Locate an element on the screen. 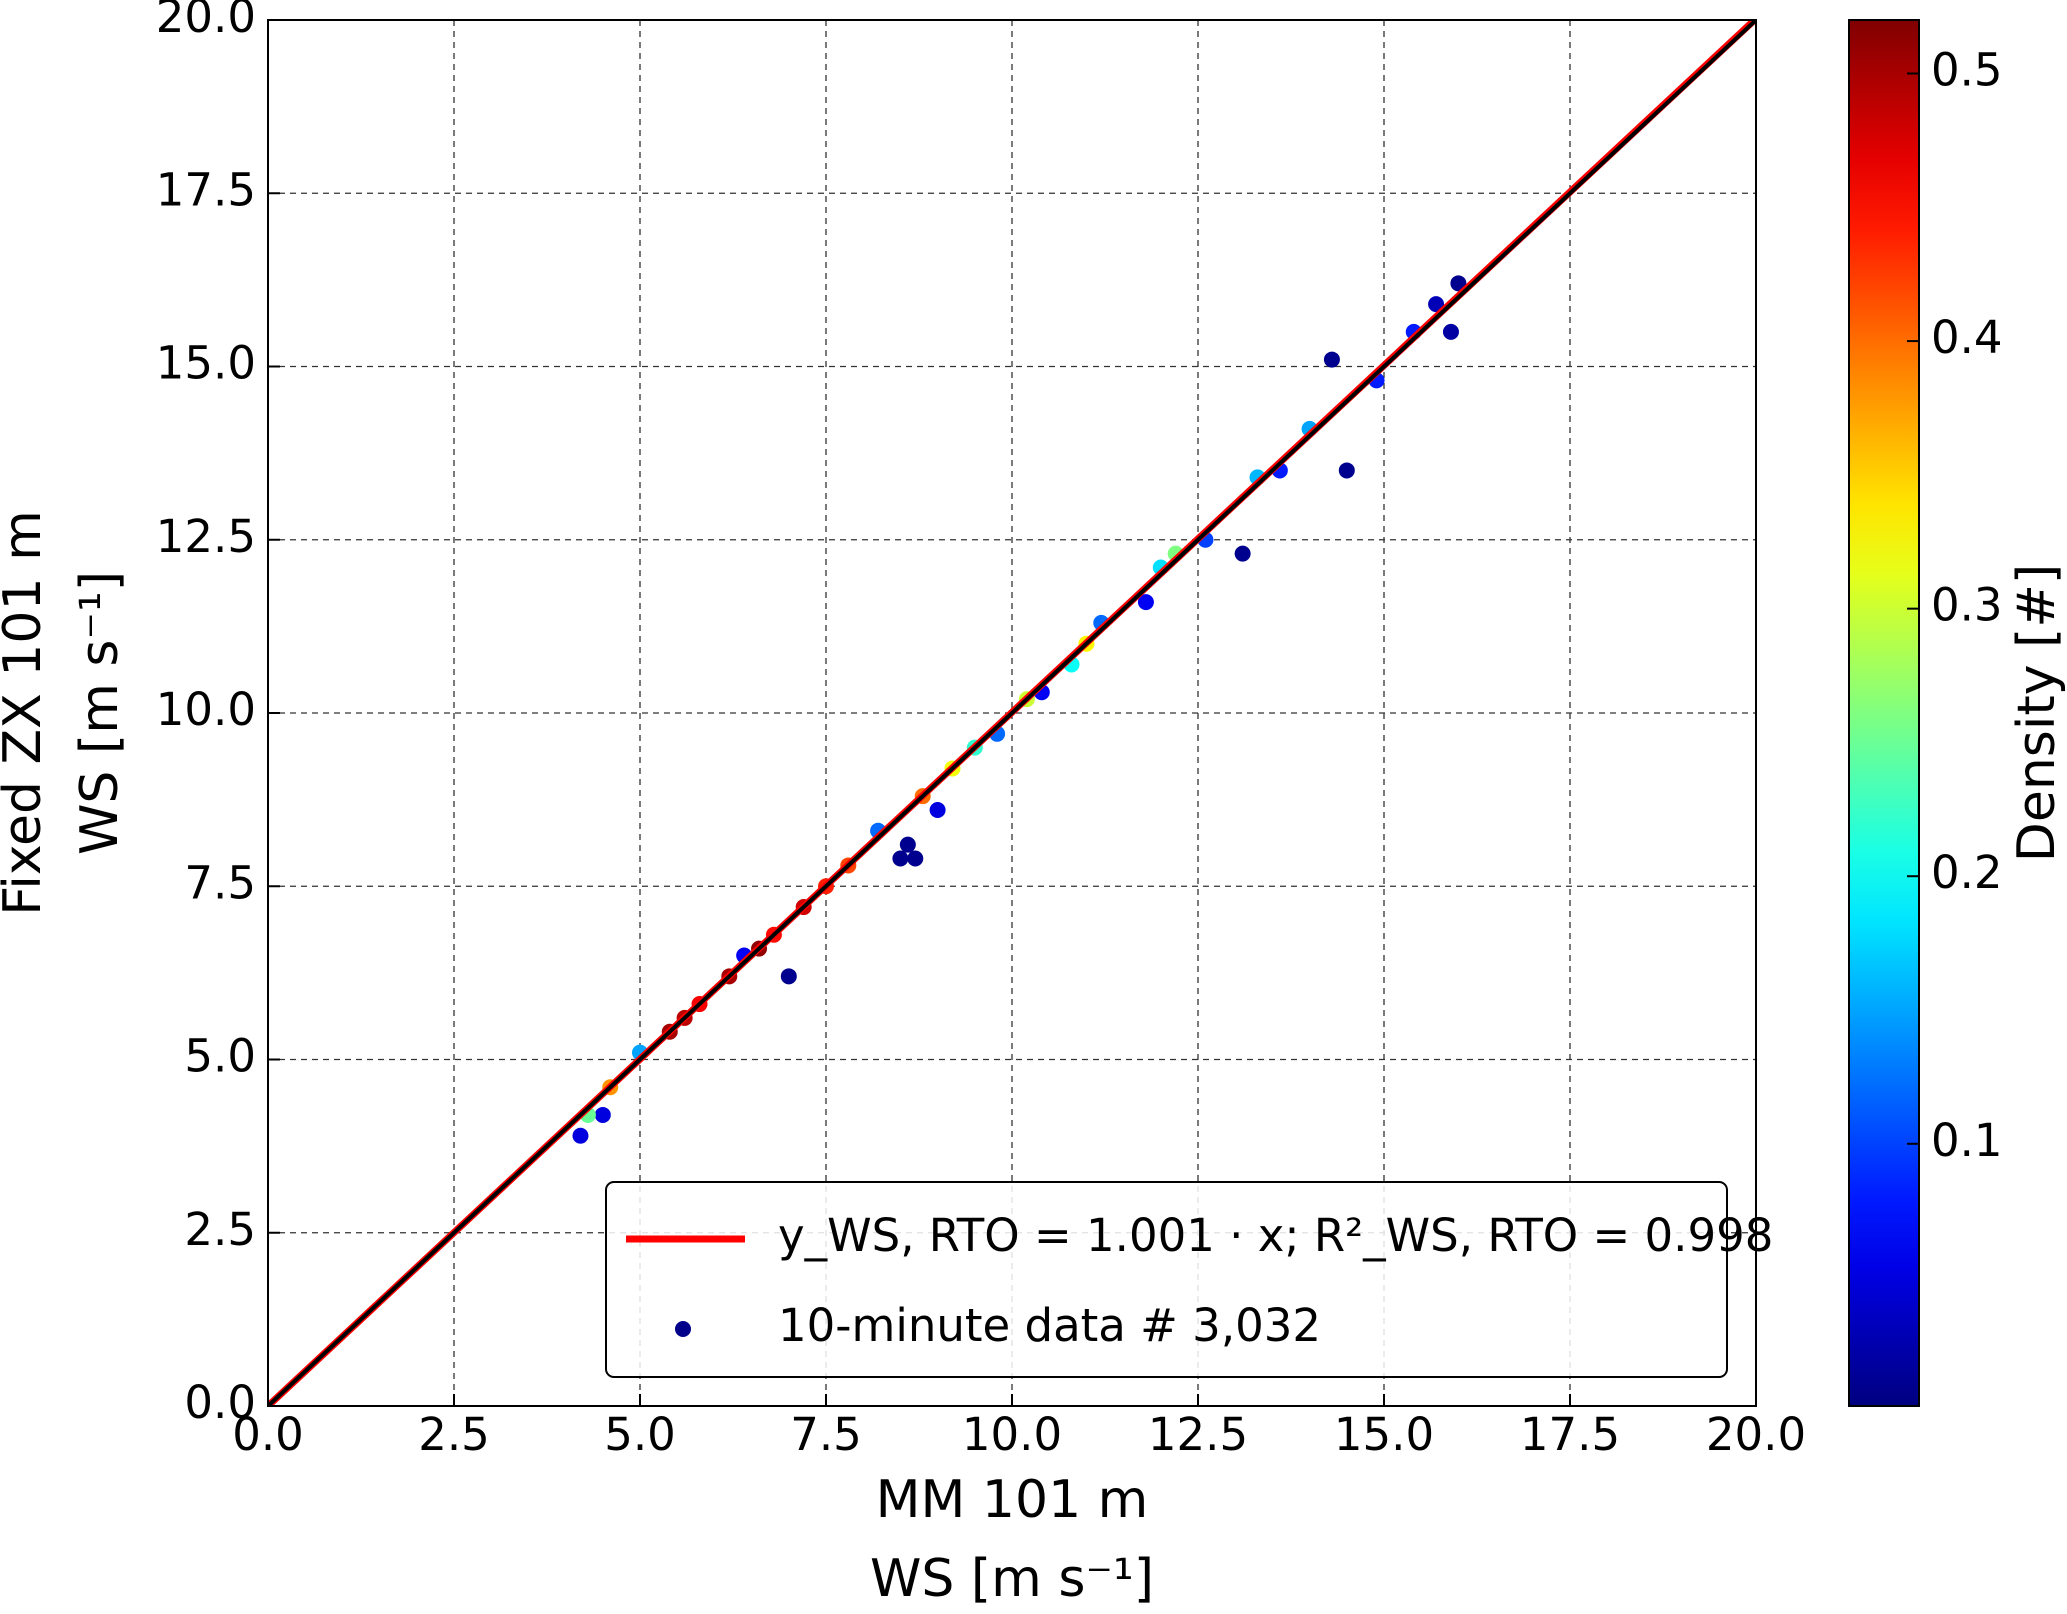 Image resolution: width=2067 pixels, height=1614 pixels. x-tick-label: 10.0 is located at coordinates (1012, 1434).